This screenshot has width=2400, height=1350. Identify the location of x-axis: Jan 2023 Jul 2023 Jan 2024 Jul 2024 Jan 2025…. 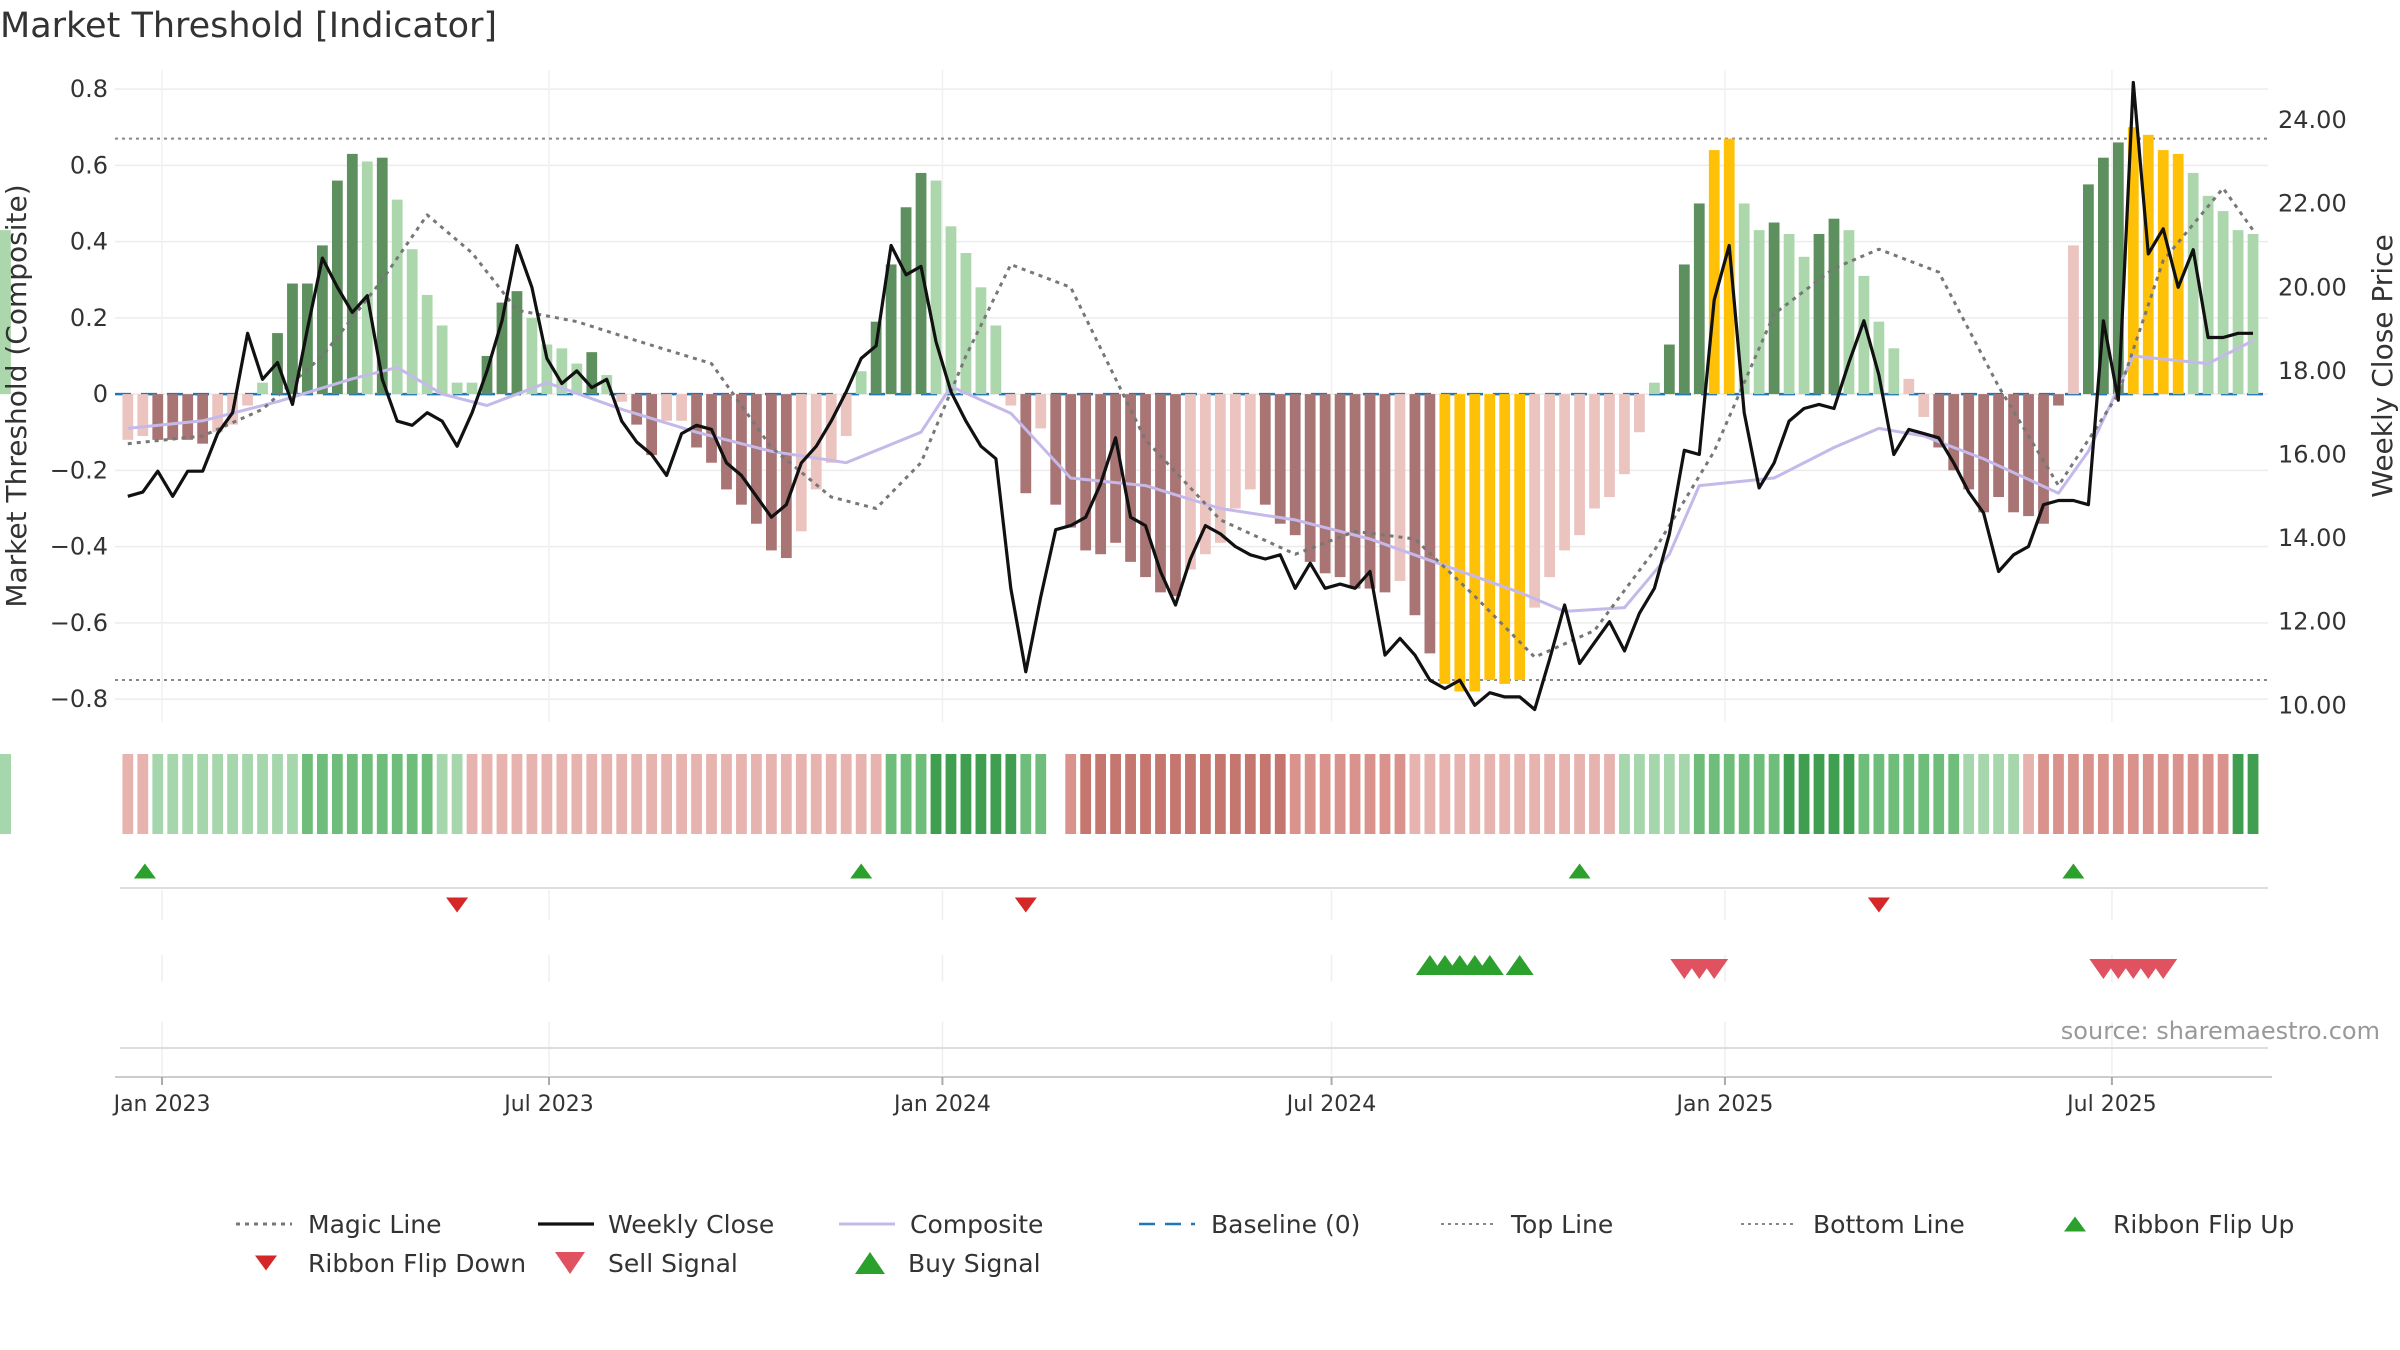
(1192, 1096).